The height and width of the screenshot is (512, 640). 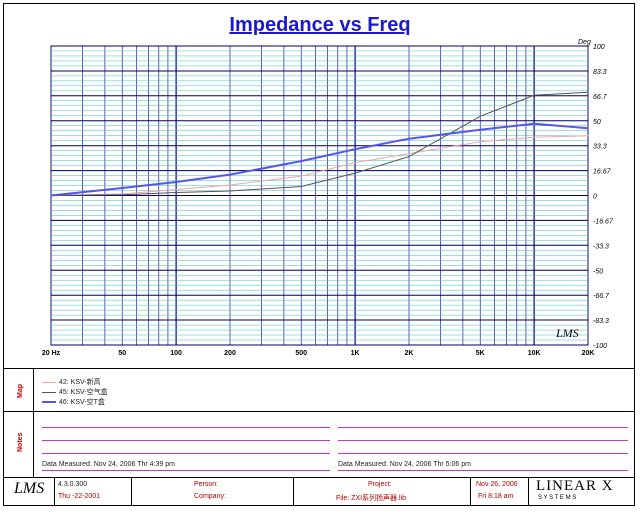 I want to click on y-tick-label: -16.67, so click(x=603, y=221).